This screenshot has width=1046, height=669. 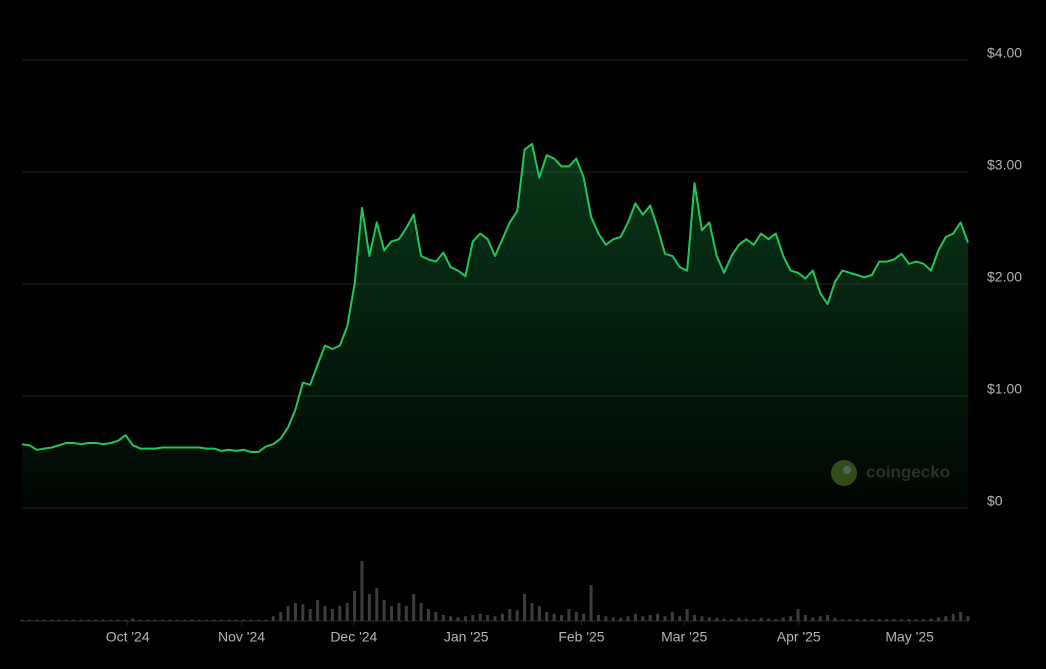 What do you see at coordinates (908, 471) in the screenshot?
I see `watermark-text: coingecko` at bounding box center [908, 471].